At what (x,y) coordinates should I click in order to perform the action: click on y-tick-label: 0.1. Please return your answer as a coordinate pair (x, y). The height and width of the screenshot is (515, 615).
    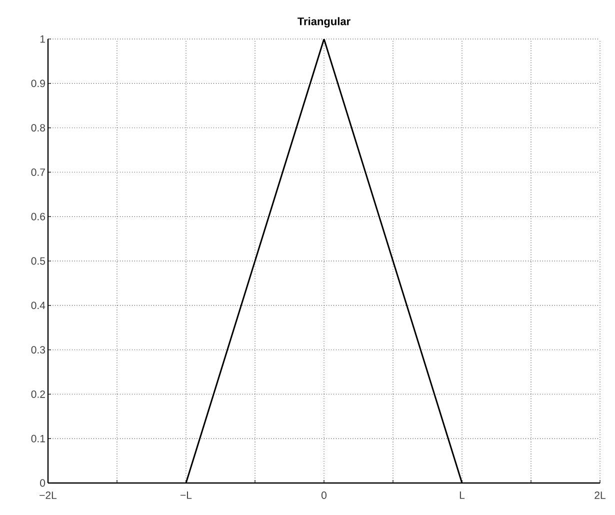
    Looking at the image, I should click on (38, 438).